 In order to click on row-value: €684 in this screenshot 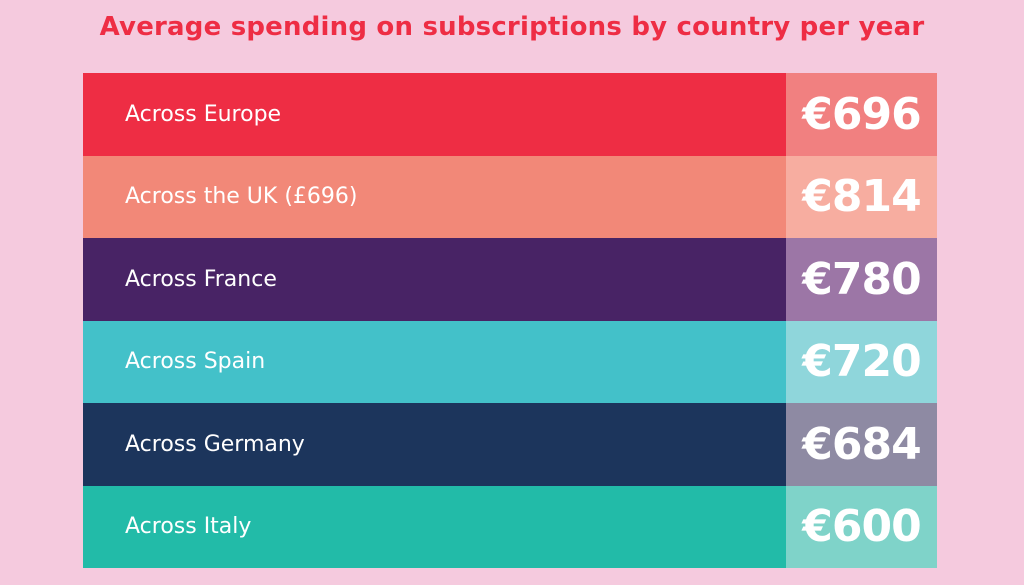, I will do `click(861, 444)`.